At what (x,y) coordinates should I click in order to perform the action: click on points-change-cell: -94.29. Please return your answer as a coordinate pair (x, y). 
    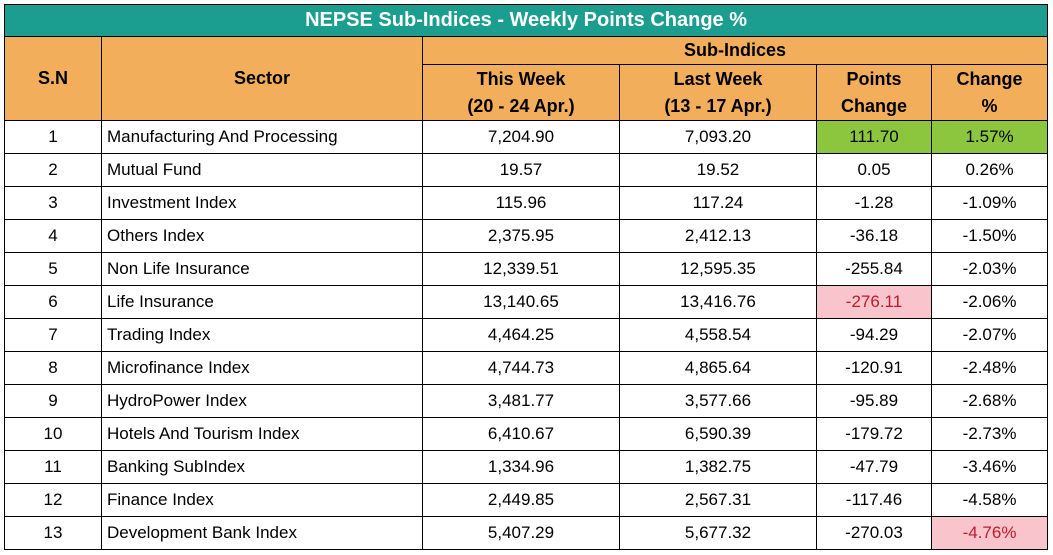
    Looking at the image, I should click on (874, 335).